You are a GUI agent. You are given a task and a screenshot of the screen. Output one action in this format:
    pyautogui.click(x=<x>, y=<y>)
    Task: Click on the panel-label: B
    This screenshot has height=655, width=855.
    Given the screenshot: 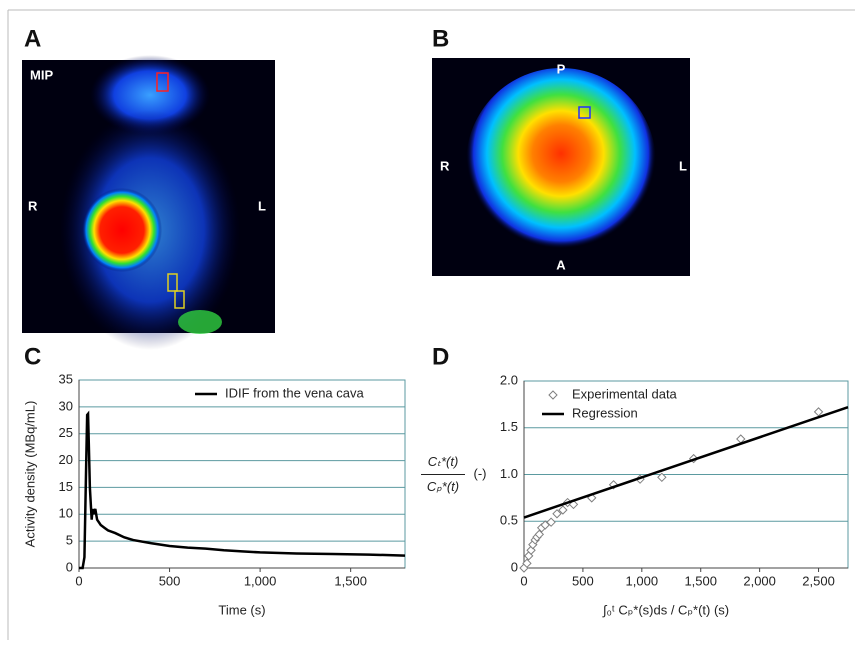 What is the action you would take?
    pyautogui.click(x=440, y=38)
    